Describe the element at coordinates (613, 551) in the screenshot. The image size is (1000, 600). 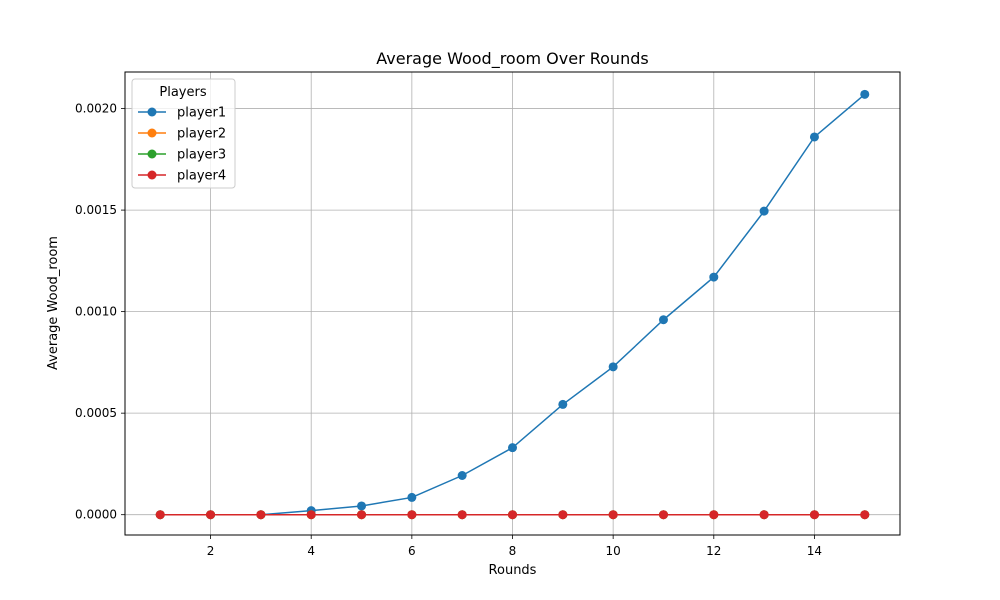
I see `x-tick-label: 10` at that location.